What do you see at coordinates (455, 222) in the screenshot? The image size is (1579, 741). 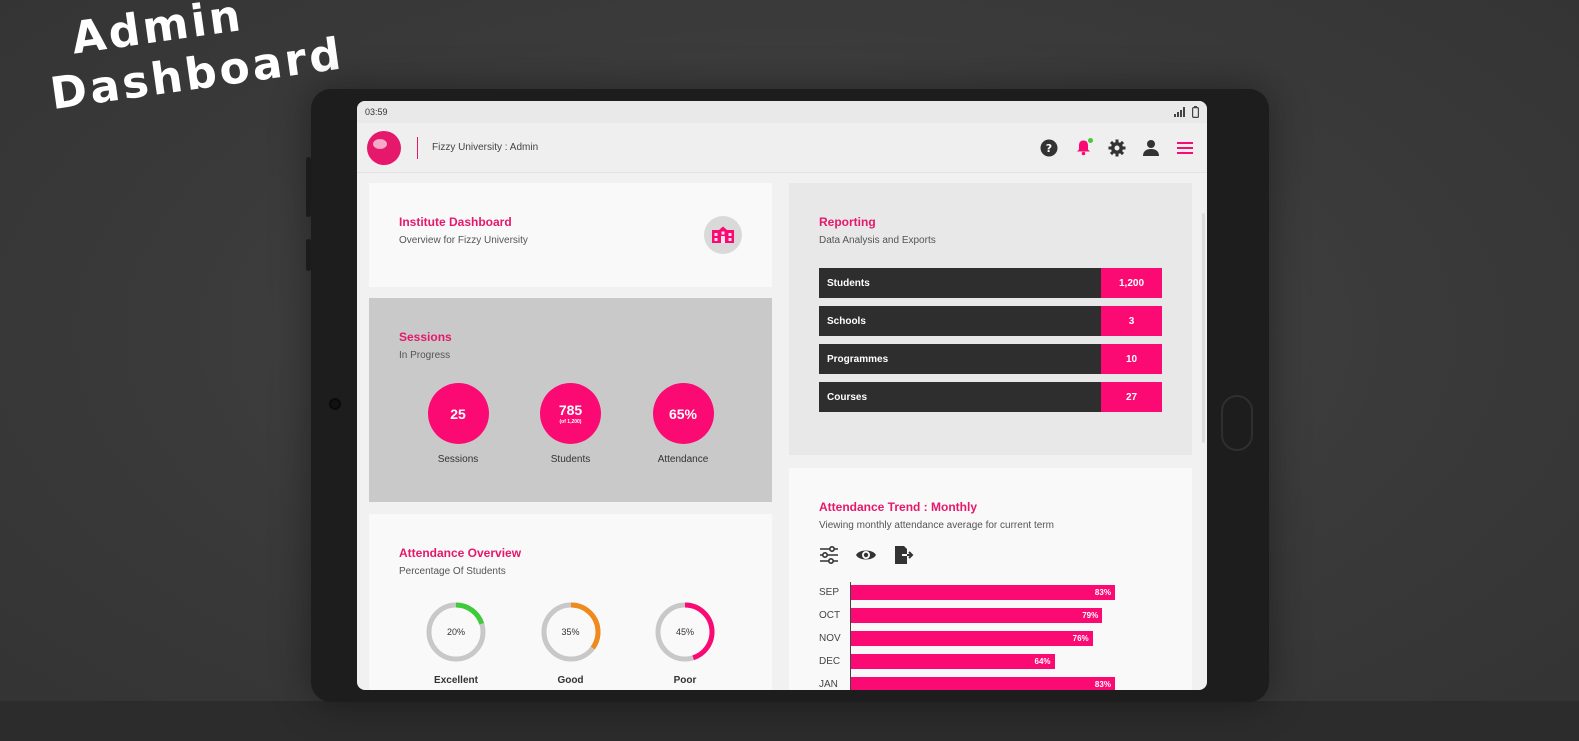 I see `institute-title: Institute Dashboard` at bounding box center [455, 222].